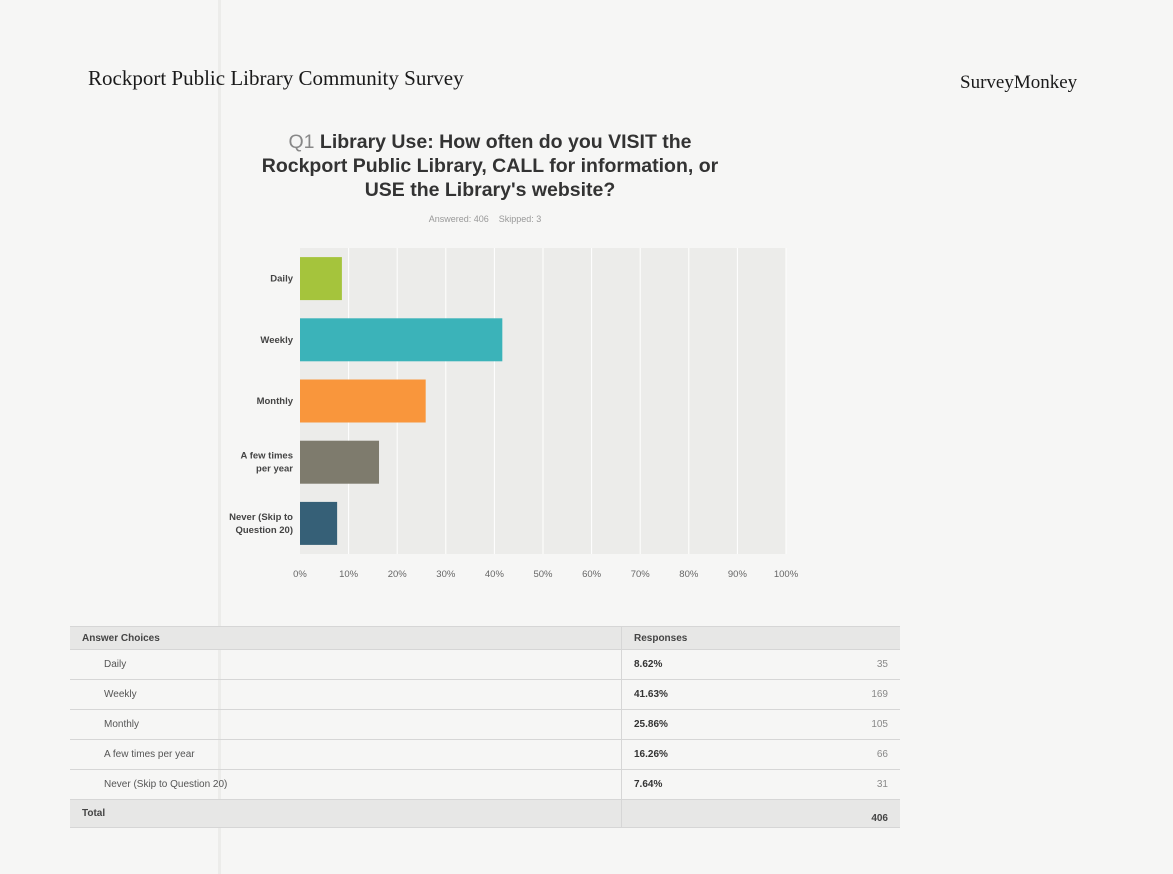 This screenshot has width=1173, height=874. Describe the element at coordinates (276, 78) in the screenshot. I see `survey-title: Rockport Public Library Community Survey` at that location.